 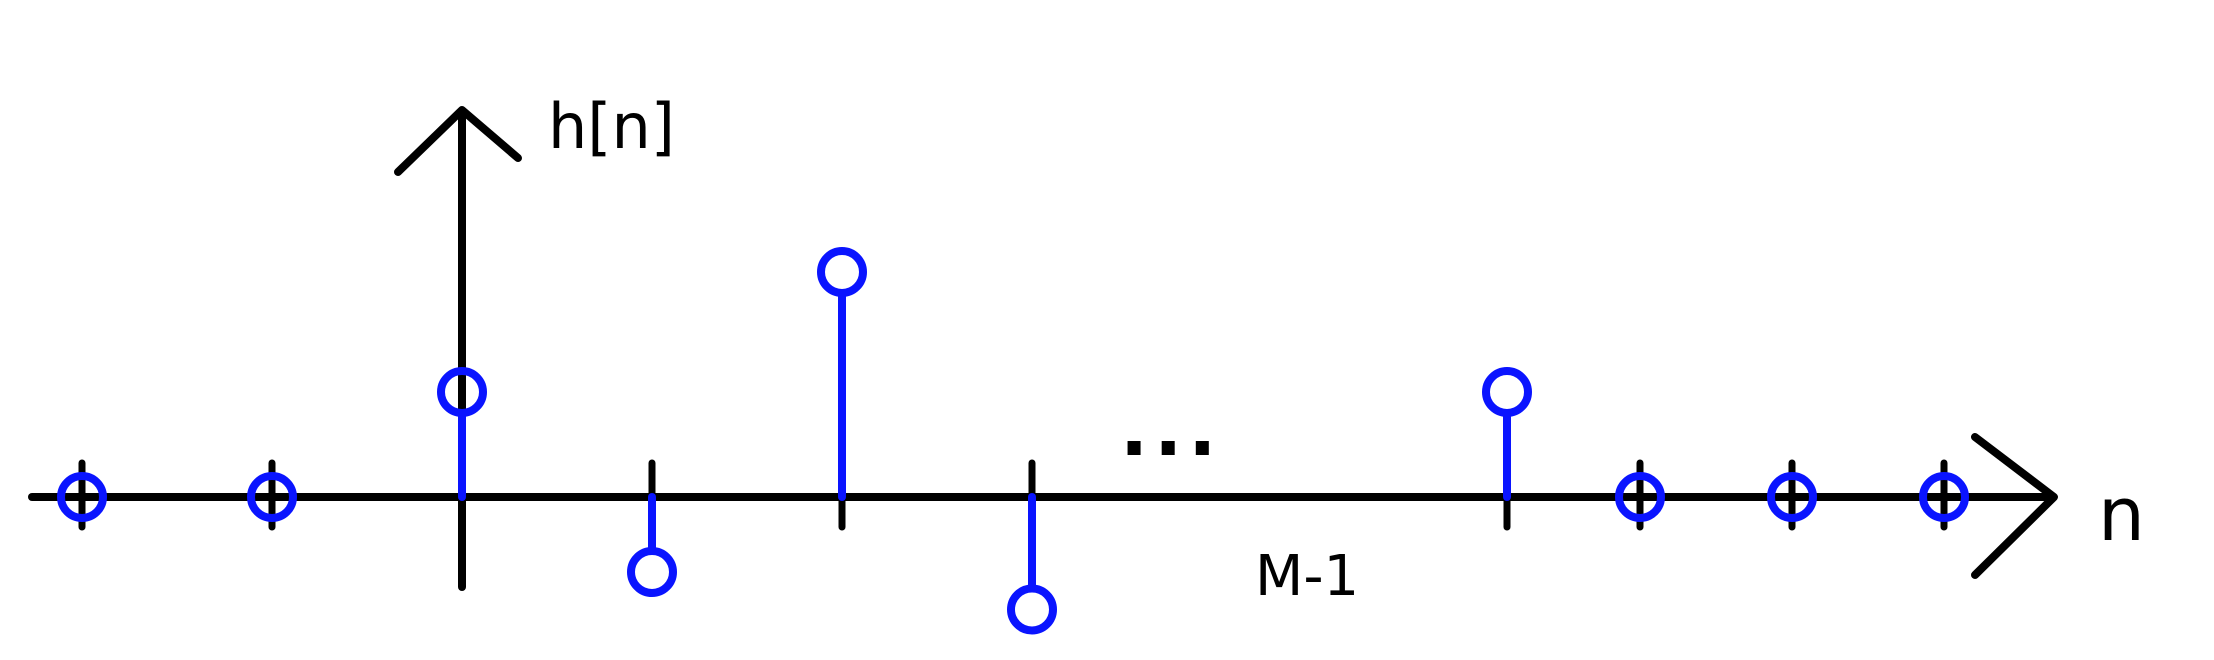 I want to click on x-axis-arrowhead, so click(x=2014, y=506).